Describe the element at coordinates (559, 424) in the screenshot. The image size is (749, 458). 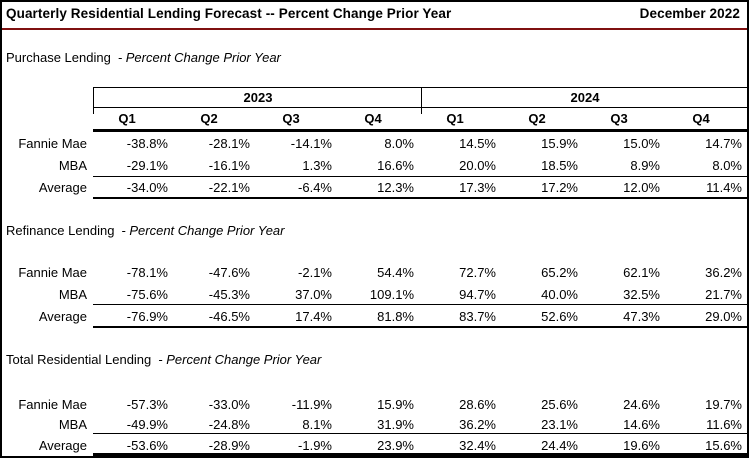
I see `cell: 23.1%` at that location.